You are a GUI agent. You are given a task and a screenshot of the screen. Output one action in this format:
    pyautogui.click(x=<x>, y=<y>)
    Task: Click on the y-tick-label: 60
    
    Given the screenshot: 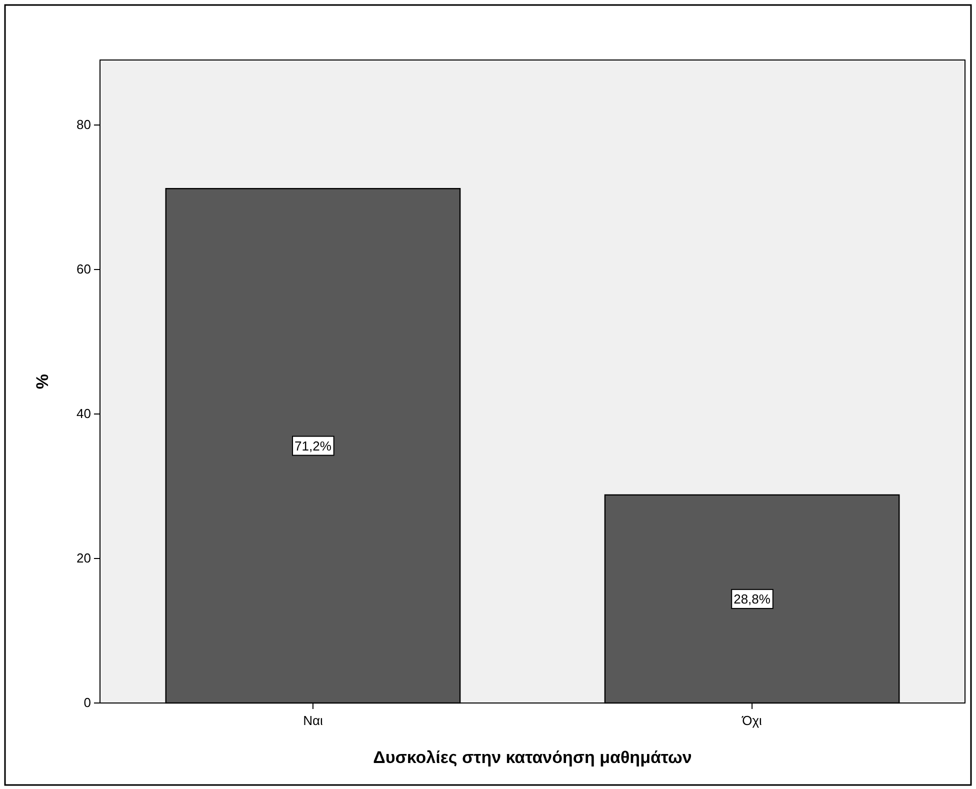 What is the action you would take?
    pyautogui.click(x=83, y=269)
    